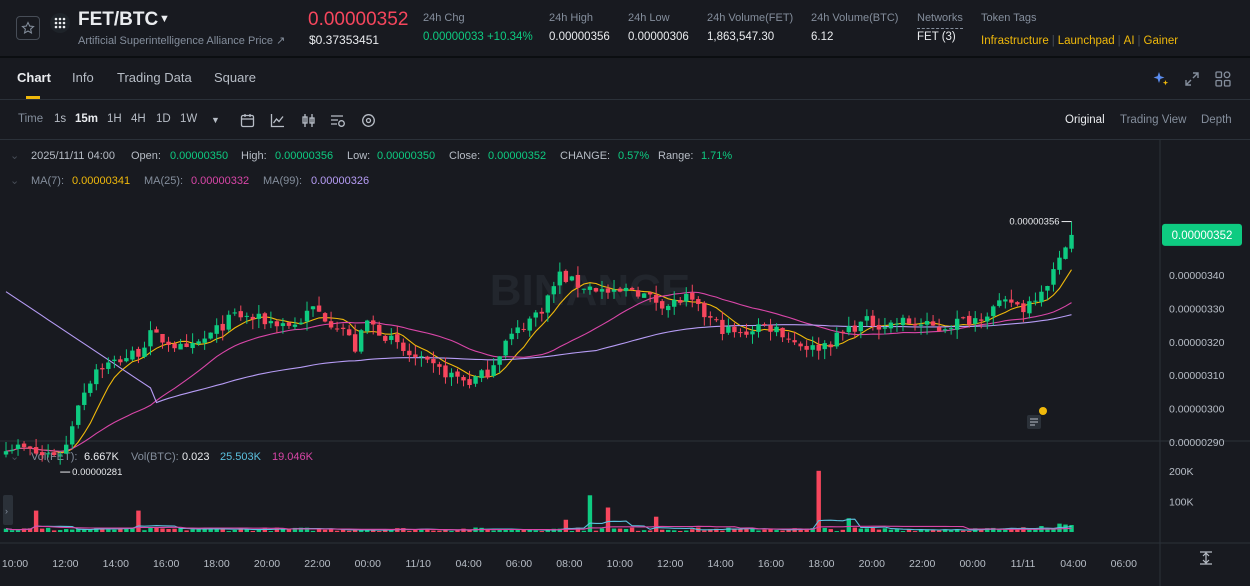 This screenshot has height=586, width=1250. Describe the element at coordinates (1015, 41) in the screenshot. I see `token-tag: Infrastructure` at that location.